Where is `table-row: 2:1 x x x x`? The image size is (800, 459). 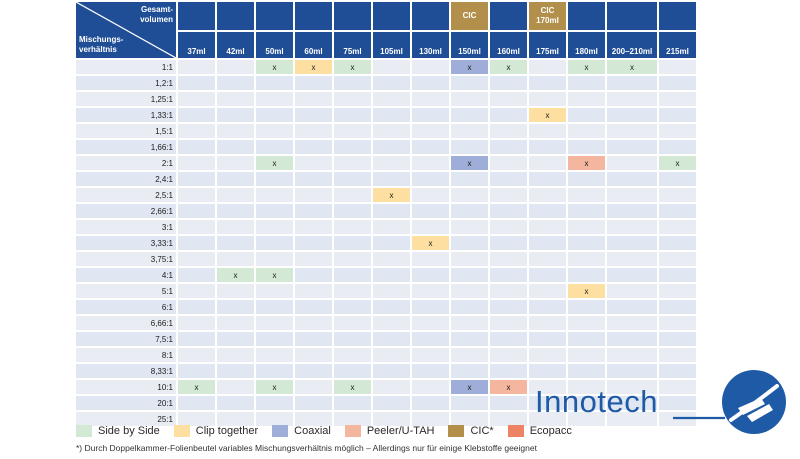
table-row: 2:1 x x x x is located at coordinates (386, 163).